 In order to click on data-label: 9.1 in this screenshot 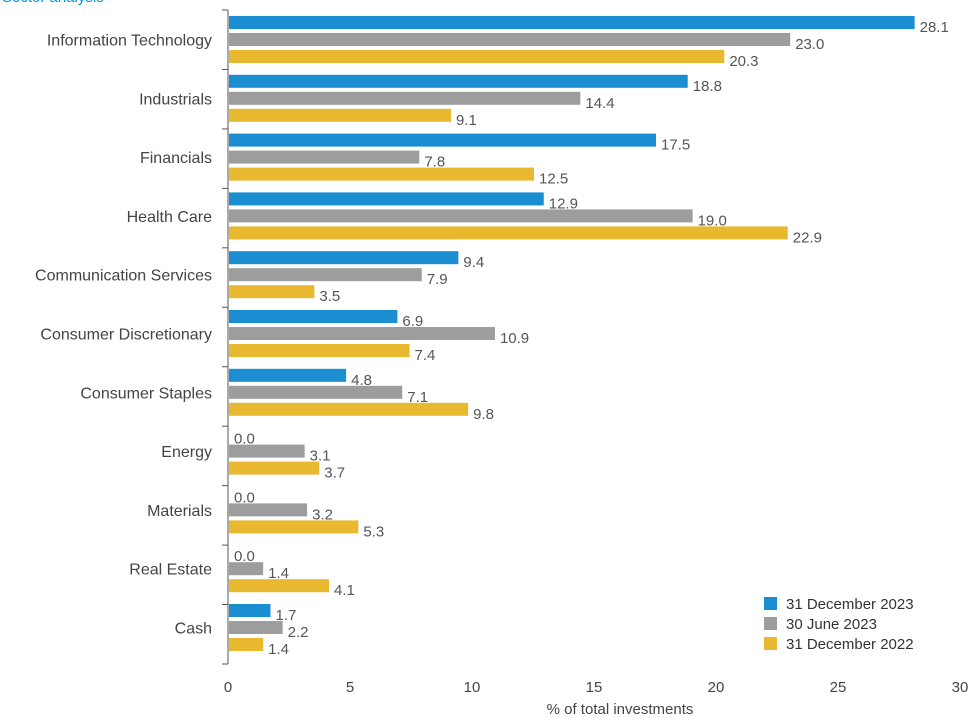, I will do `click(466, 120)`.